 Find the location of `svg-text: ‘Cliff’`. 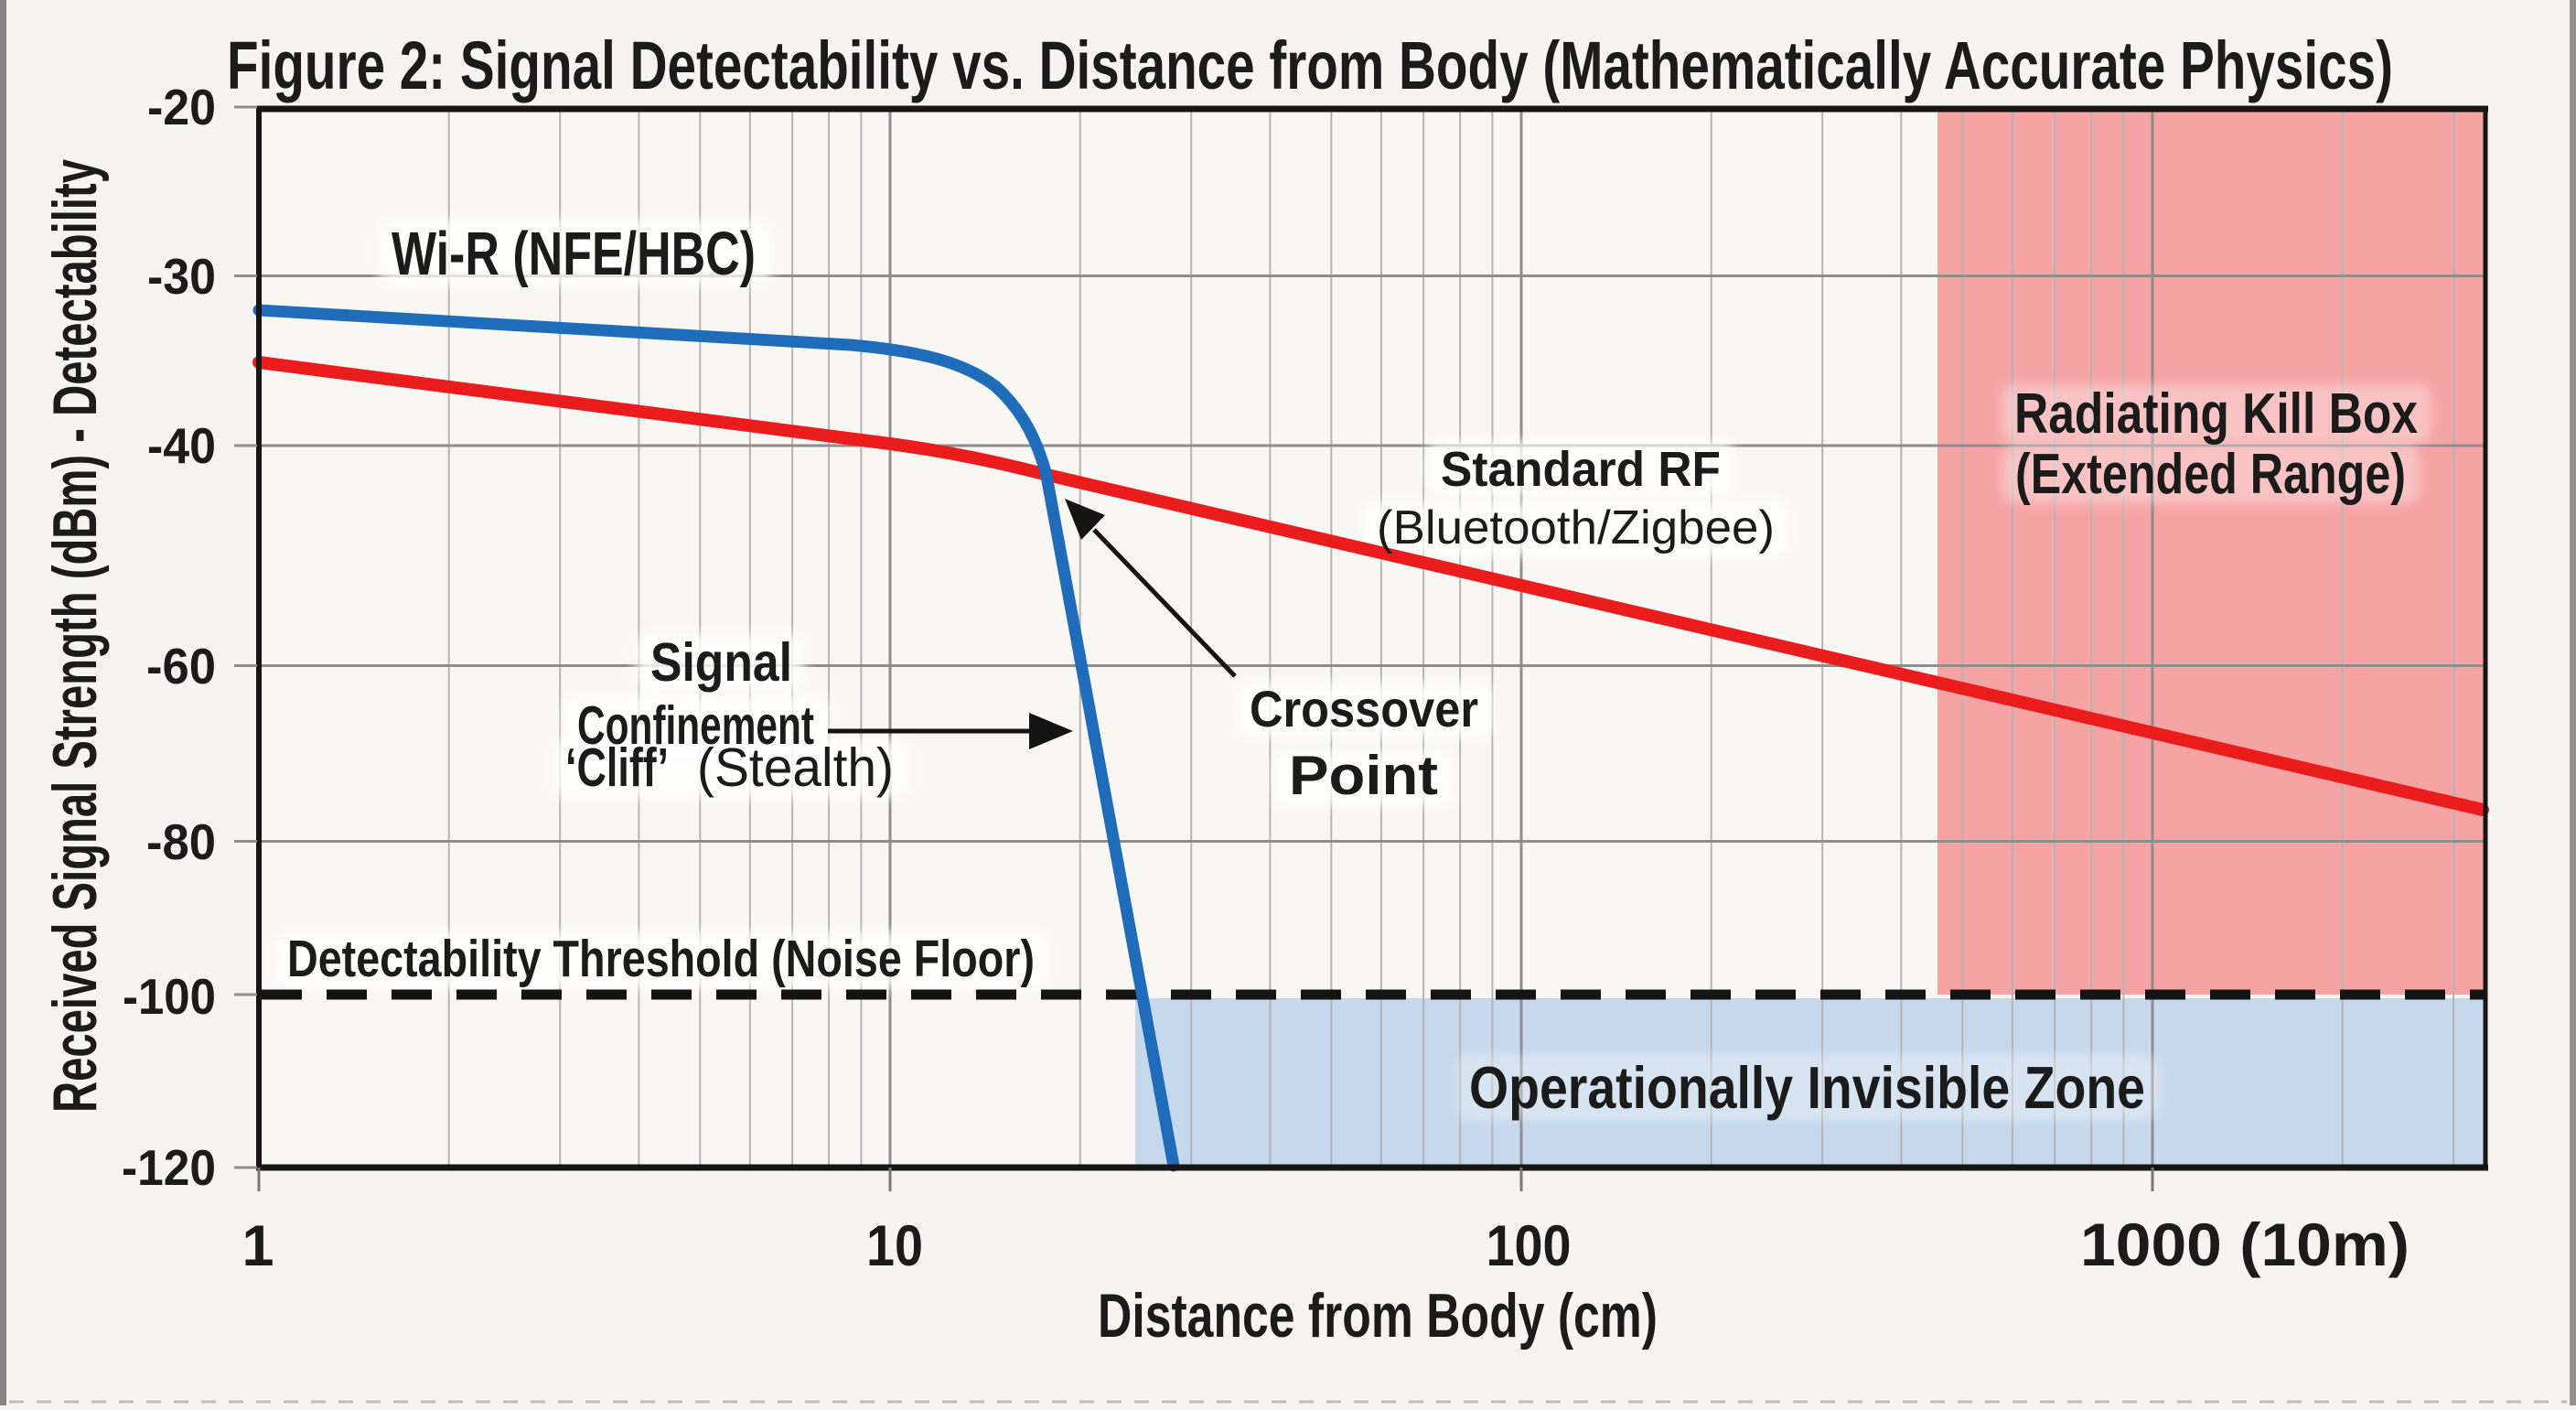

svg-text: ‘Cliff’ is located at coordinates (617, 767).